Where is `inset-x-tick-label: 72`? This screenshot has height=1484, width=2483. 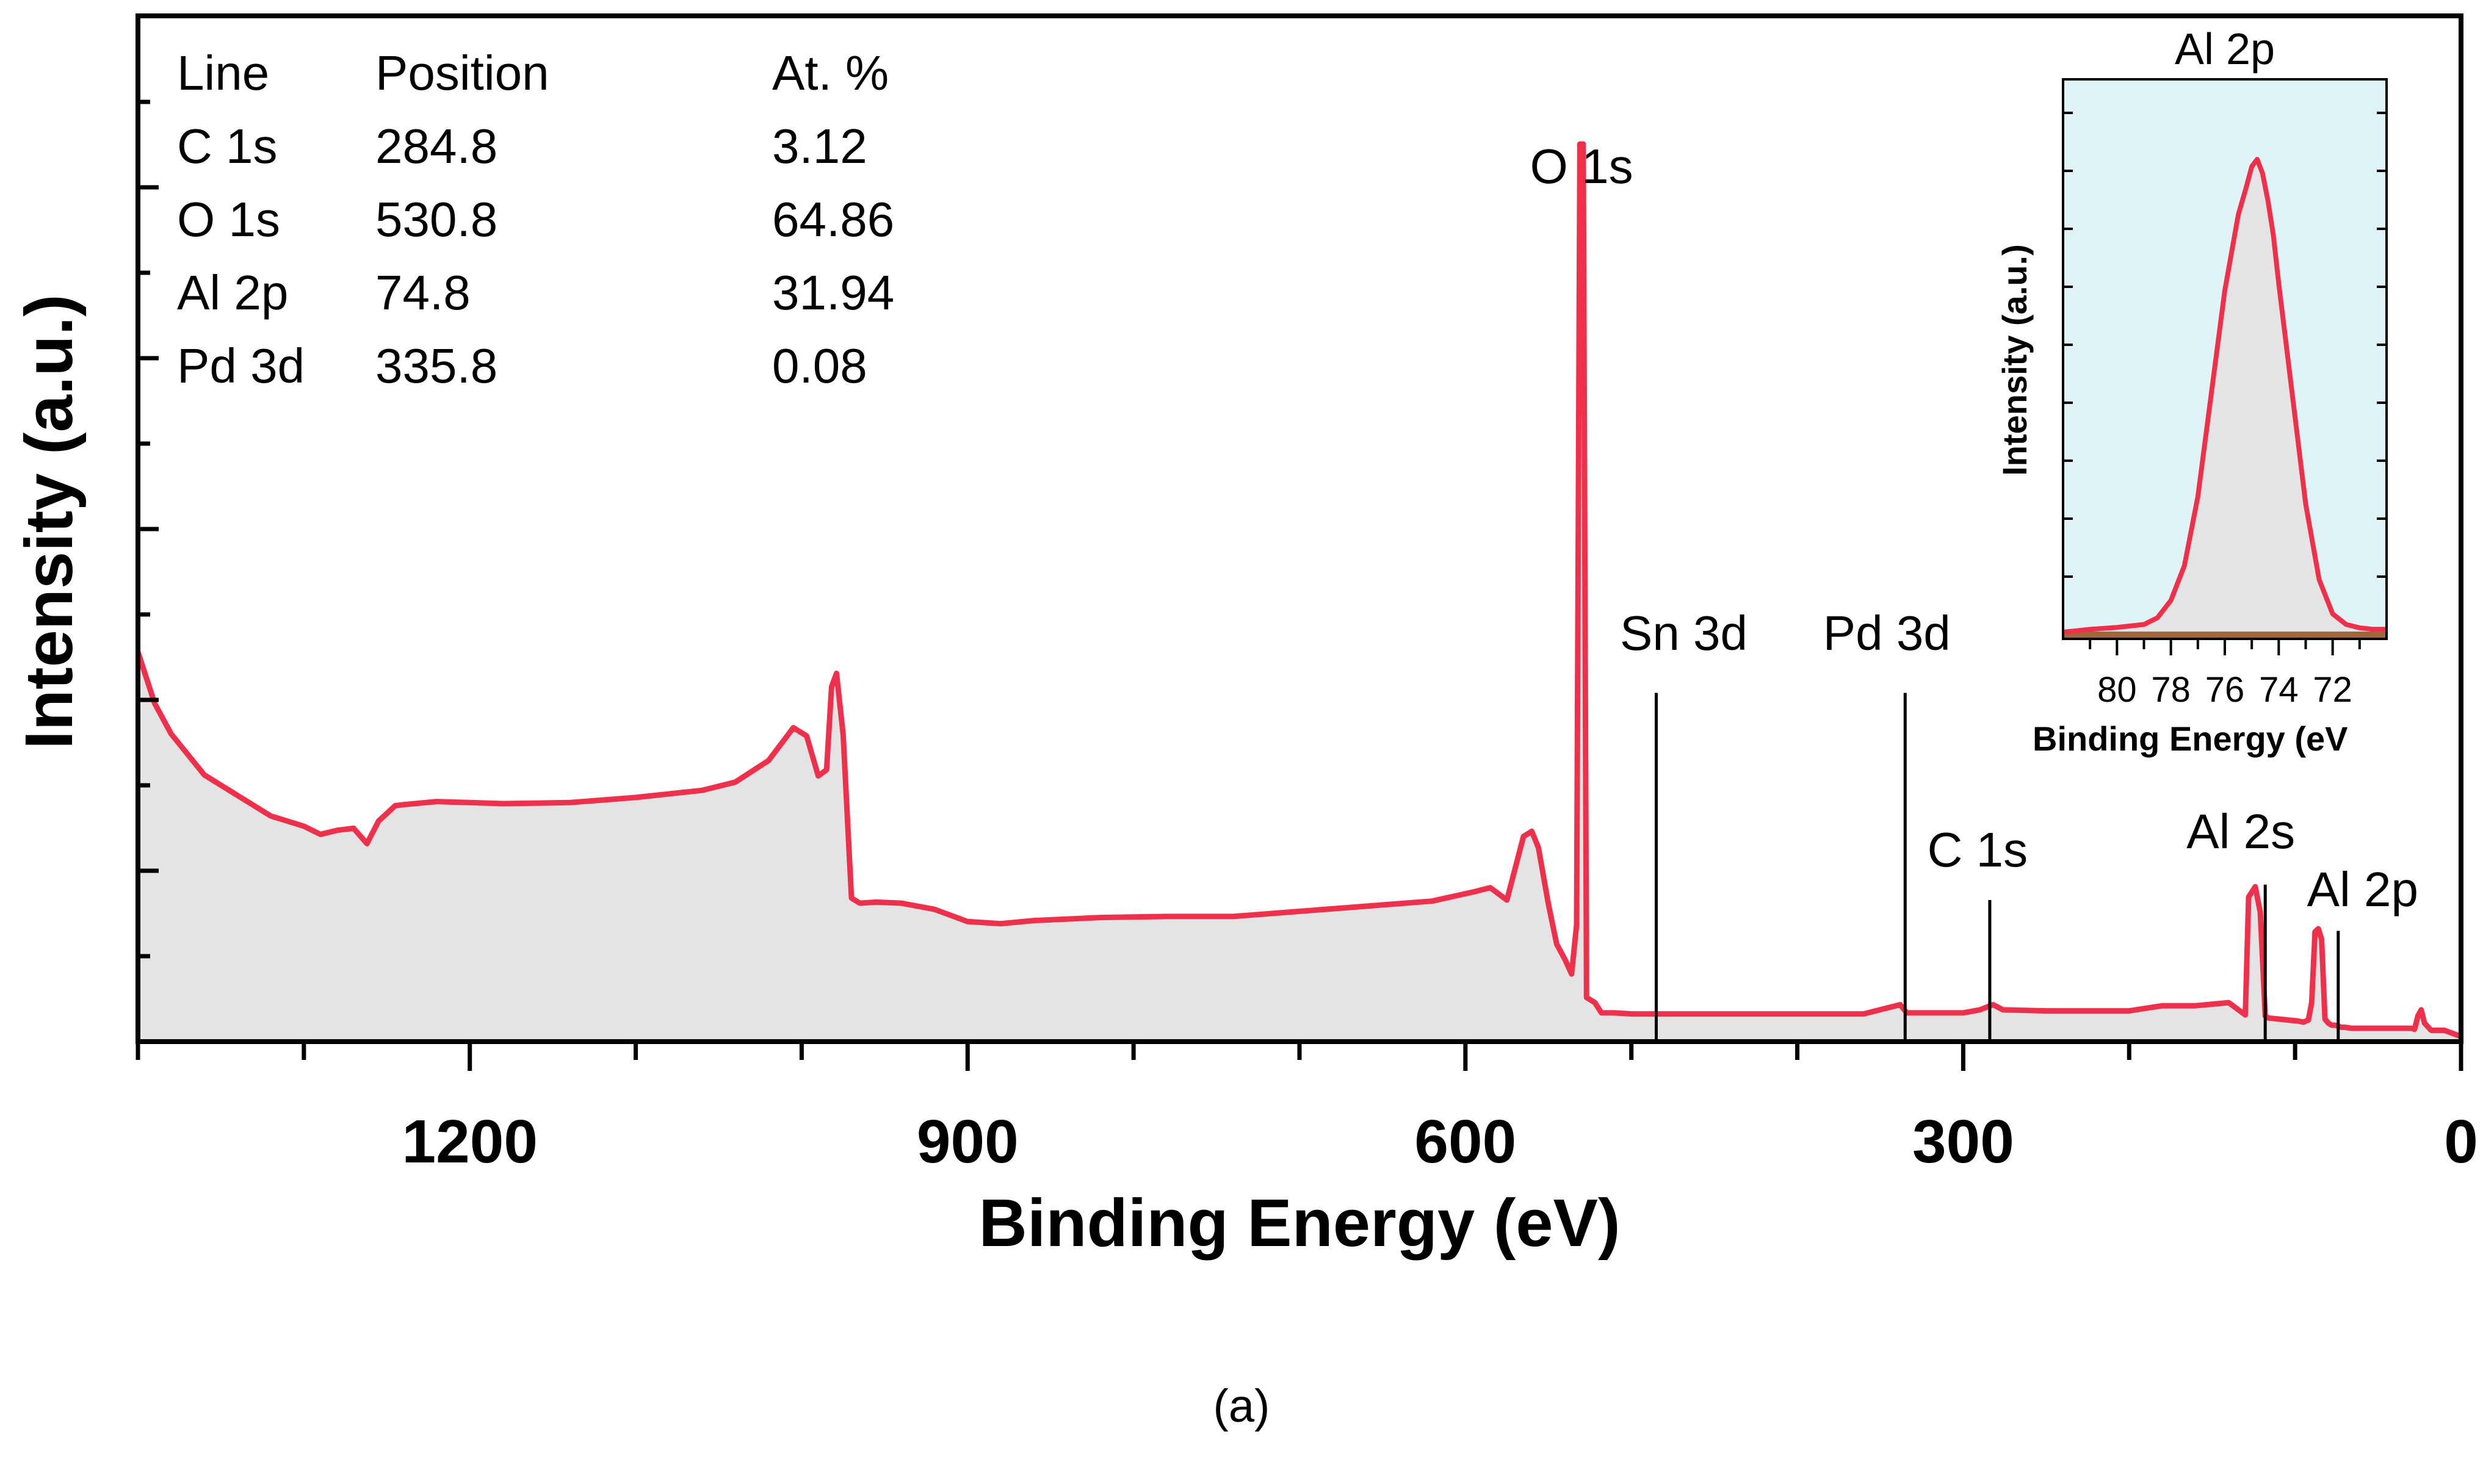
inset-x-tick-label: 72 is located at coordinates (2332, 690).